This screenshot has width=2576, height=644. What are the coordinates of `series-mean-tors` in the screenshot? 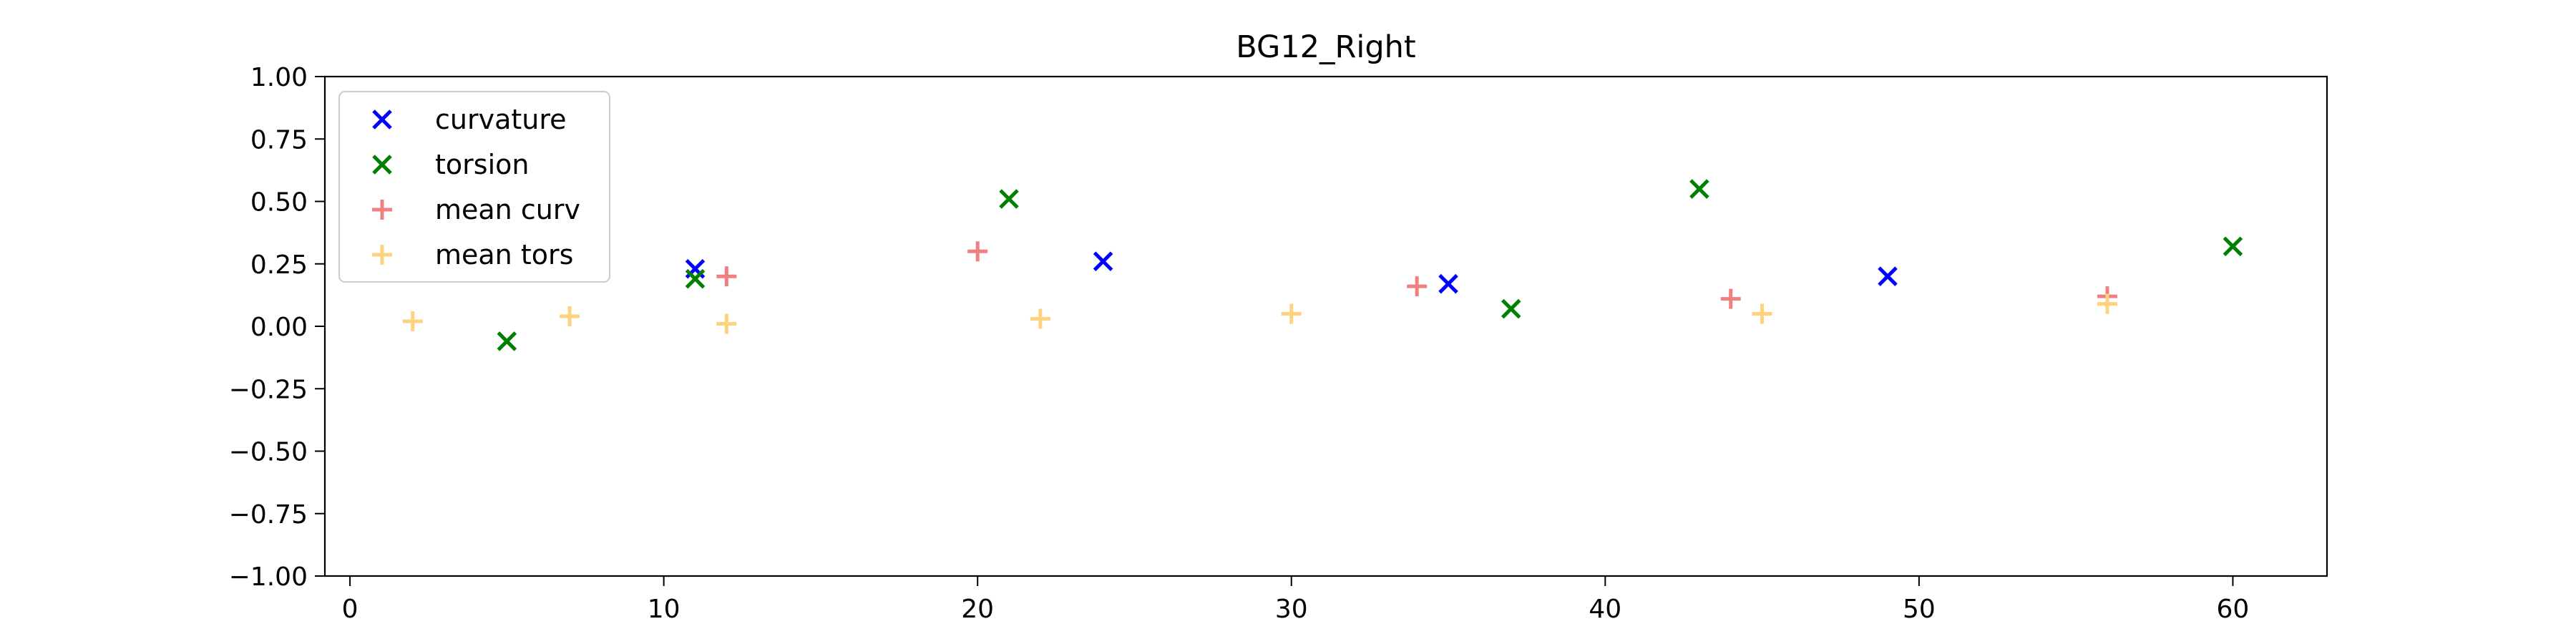 It's located at (1260, 313).